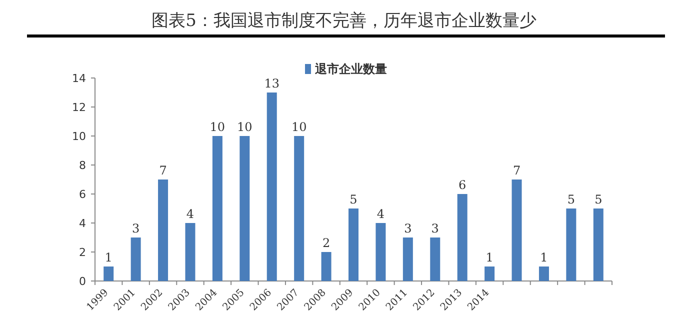 Image resolution: width=688 pixels, height=320 pixels. What do you see at coordinates (350, 69) in the screenshot?
I see `legend-label: 退市企业数量` at bounding box center [350, 69].